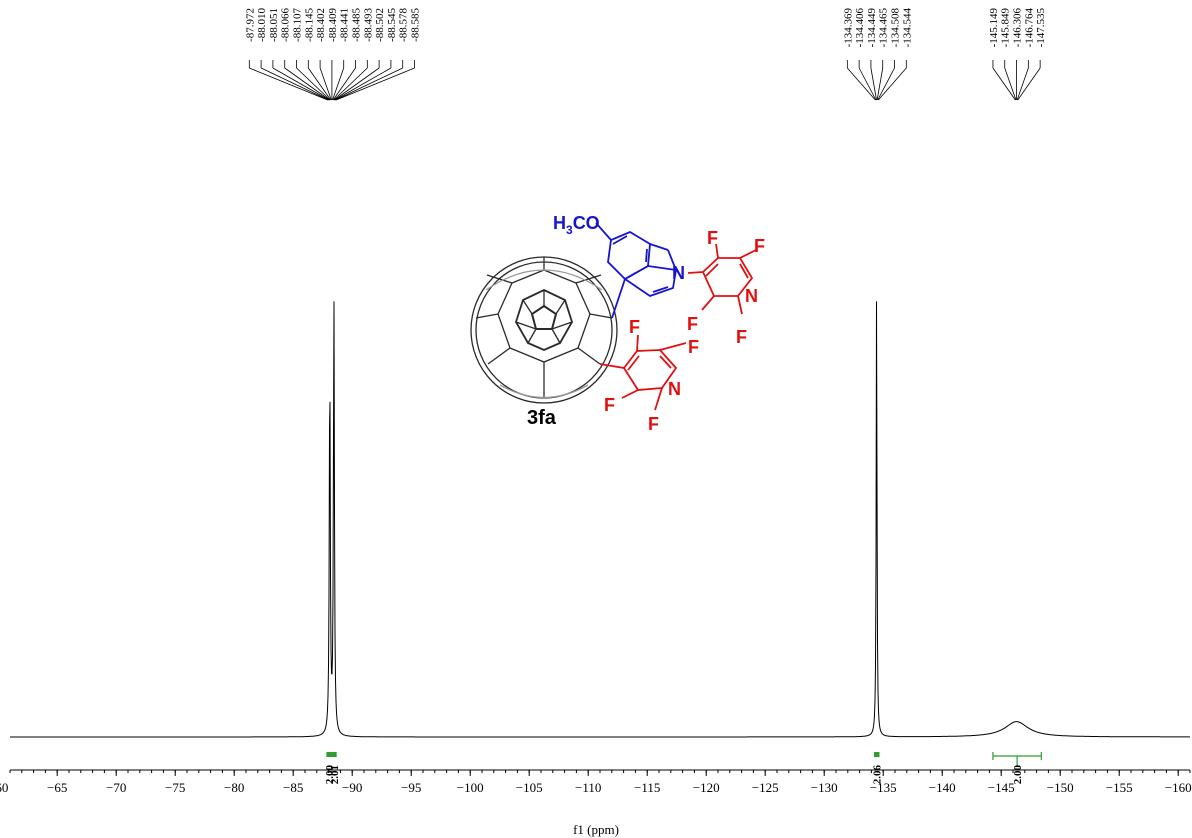 The width and height of the screenshot is (1192, 838). Describe the element at coordinates (250, 25) in the screenshot. I see `peak-label: -87.972` at that location.